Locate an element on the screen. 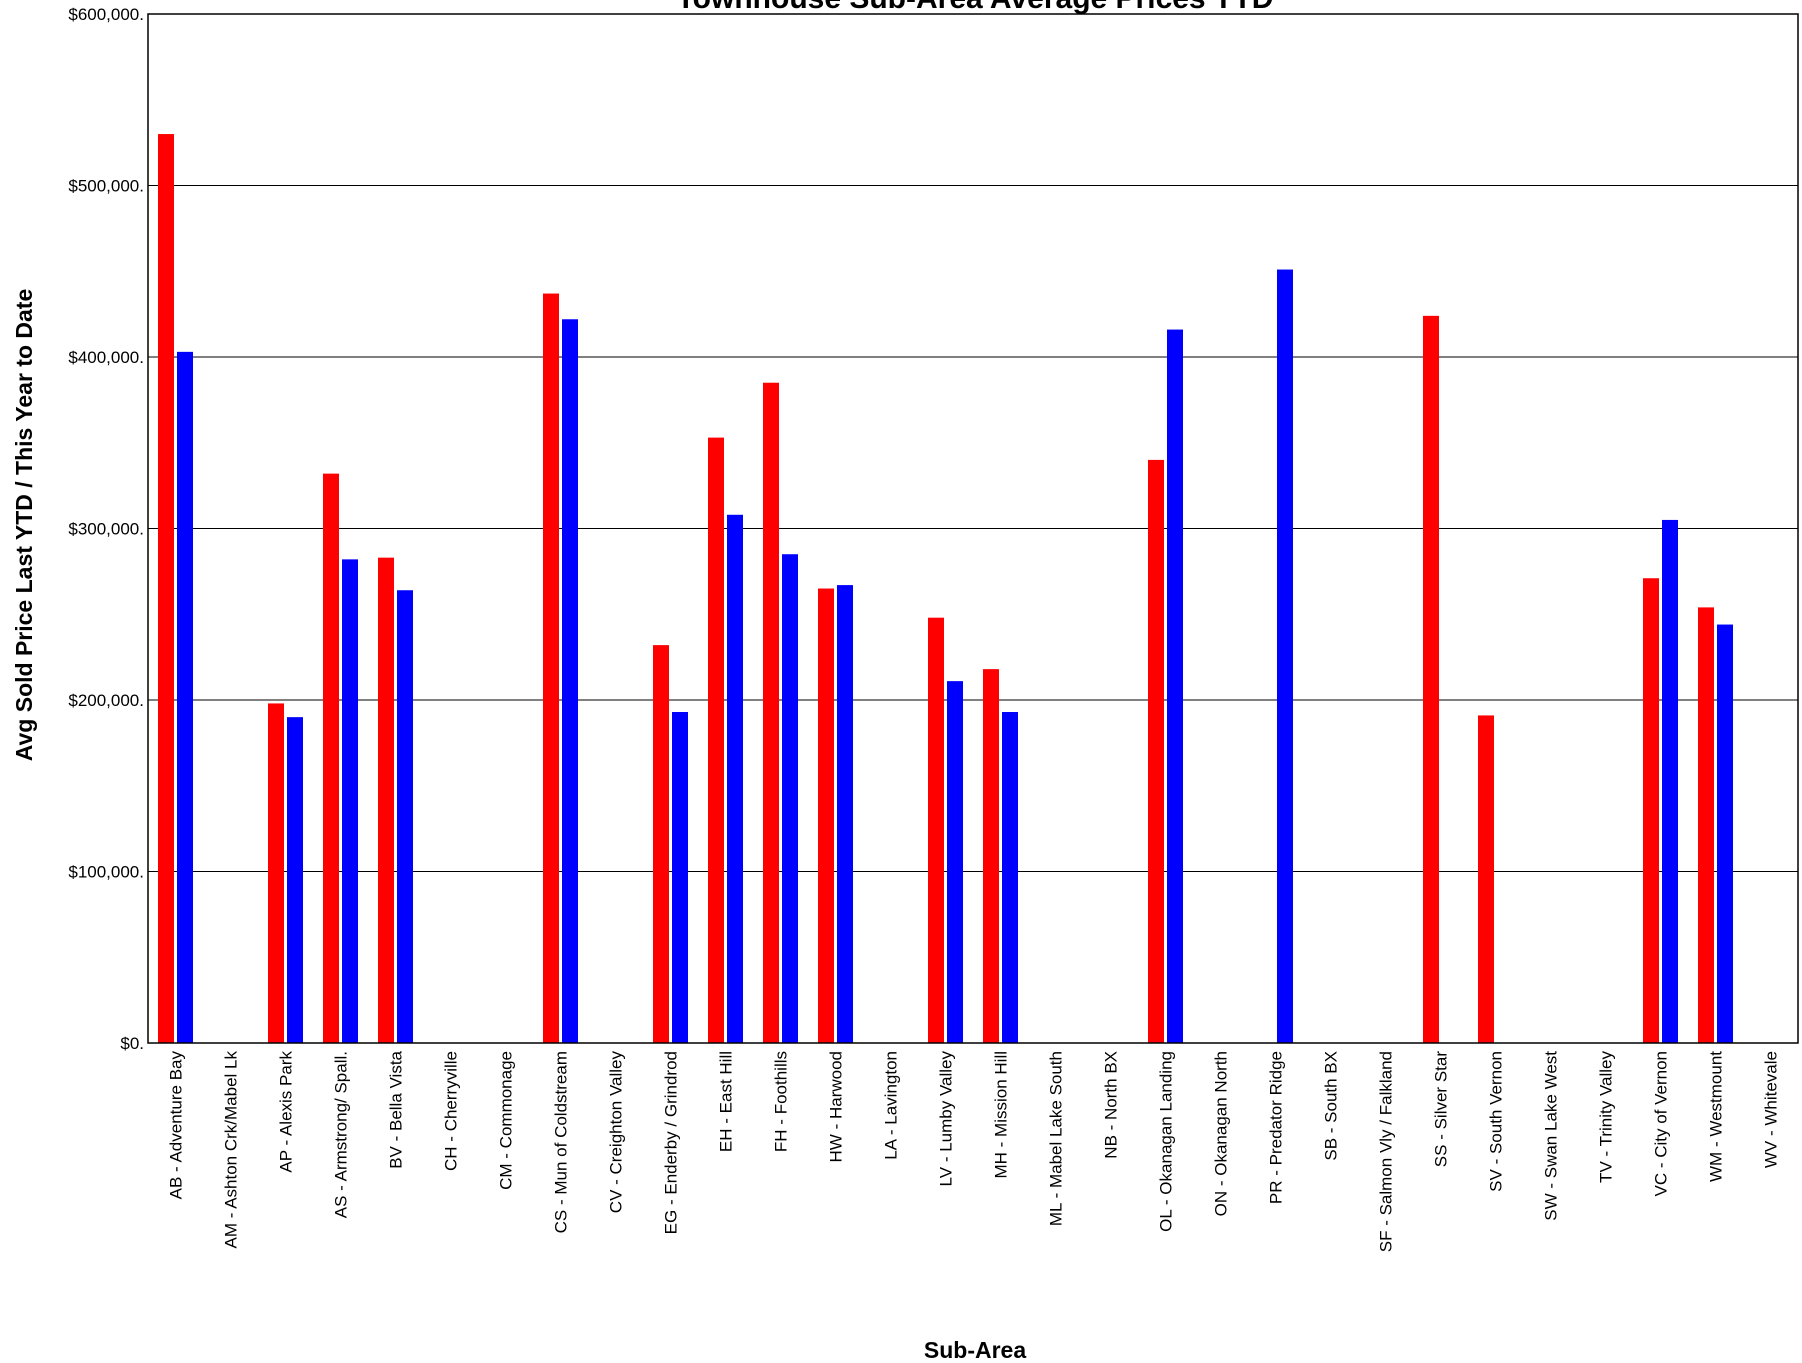 This screenshot has height=1363, width=1802. y-tick-label: $200,000. is located at coordinates (106, 700).